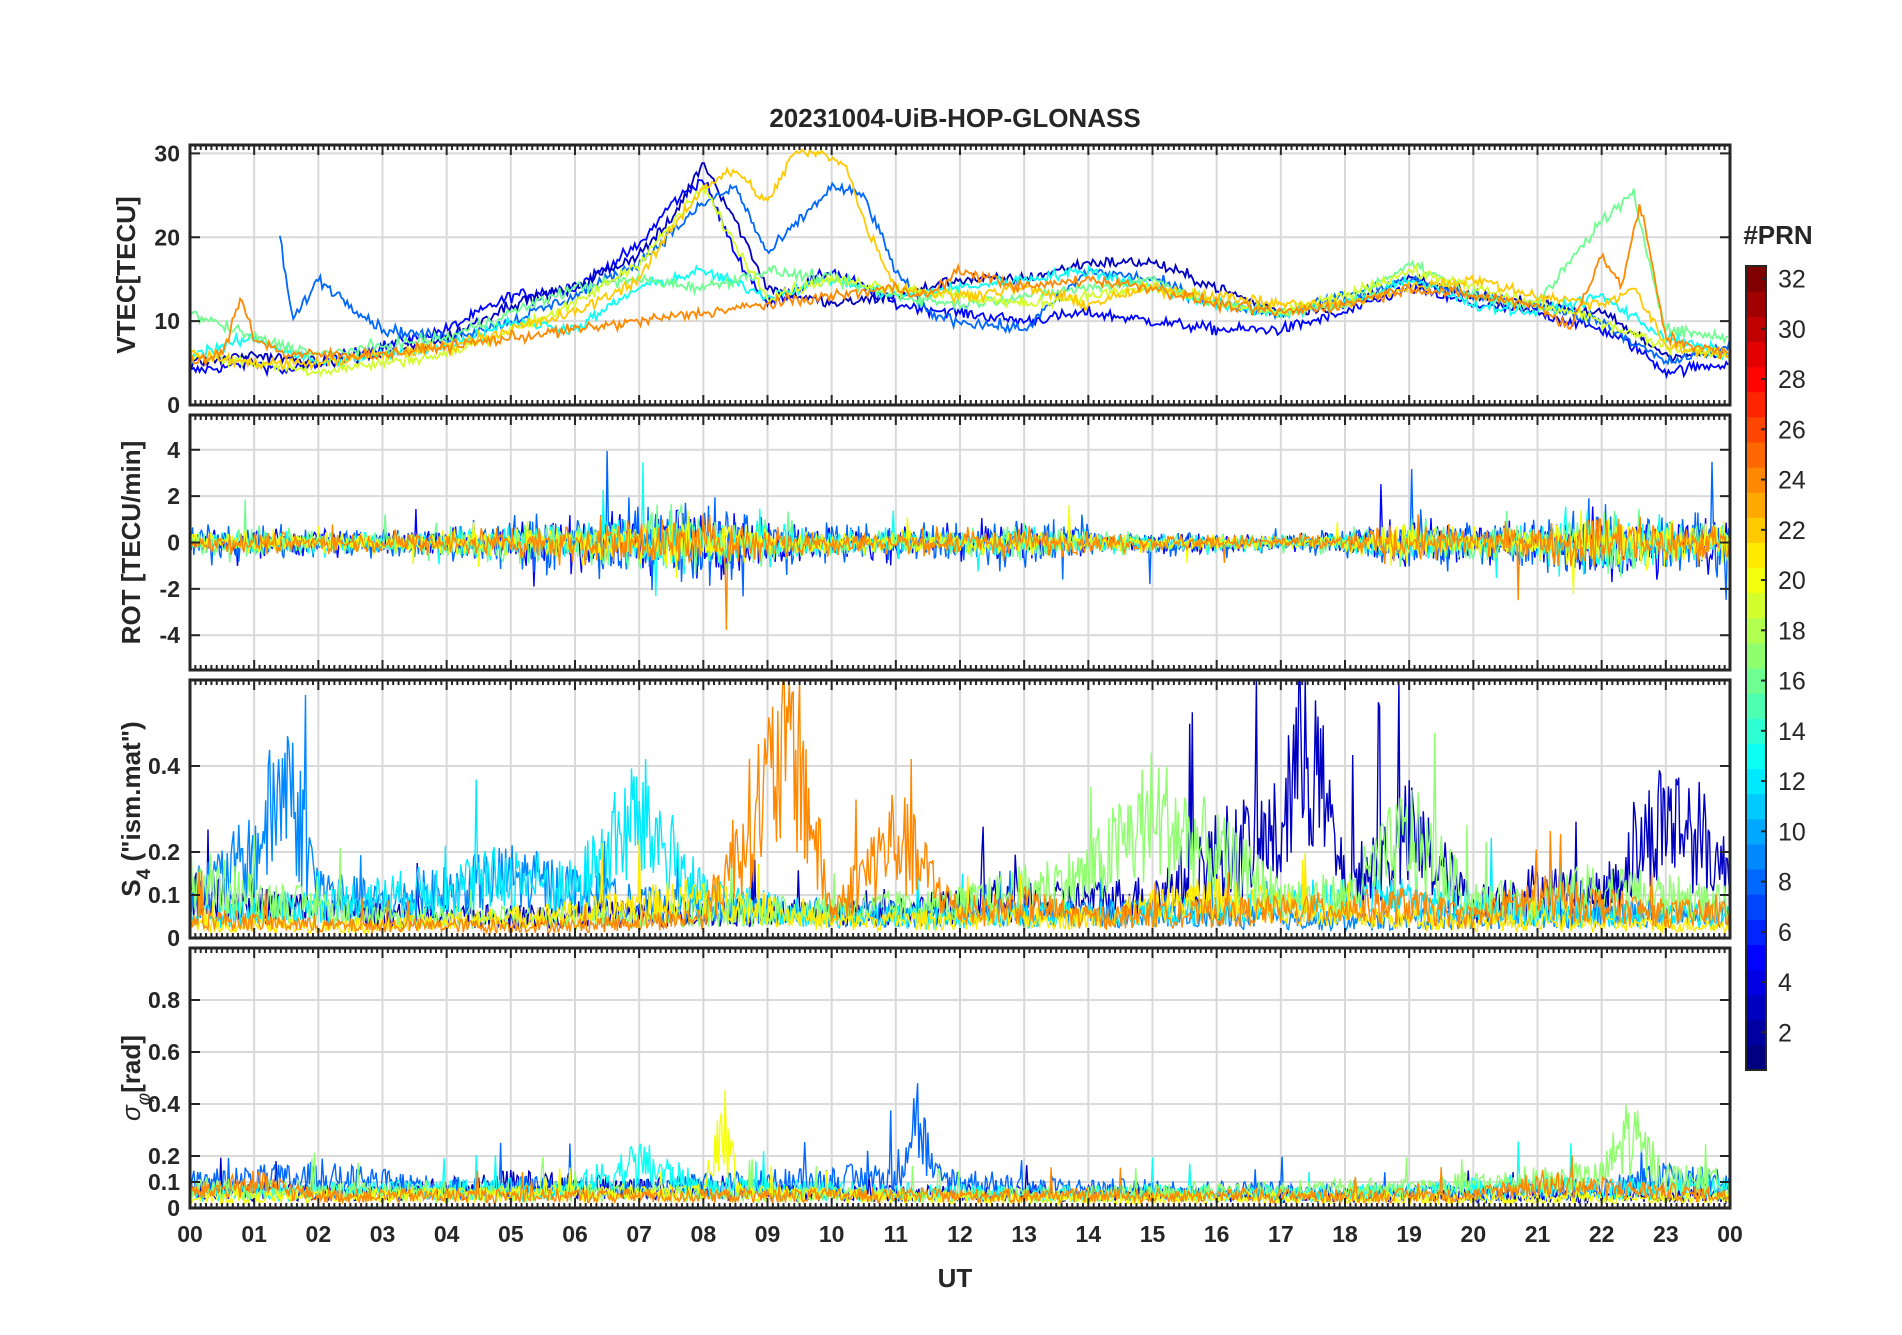 The image size is (1902, 1335). I want to click on y-tick-label: 10, so click(167, 321).